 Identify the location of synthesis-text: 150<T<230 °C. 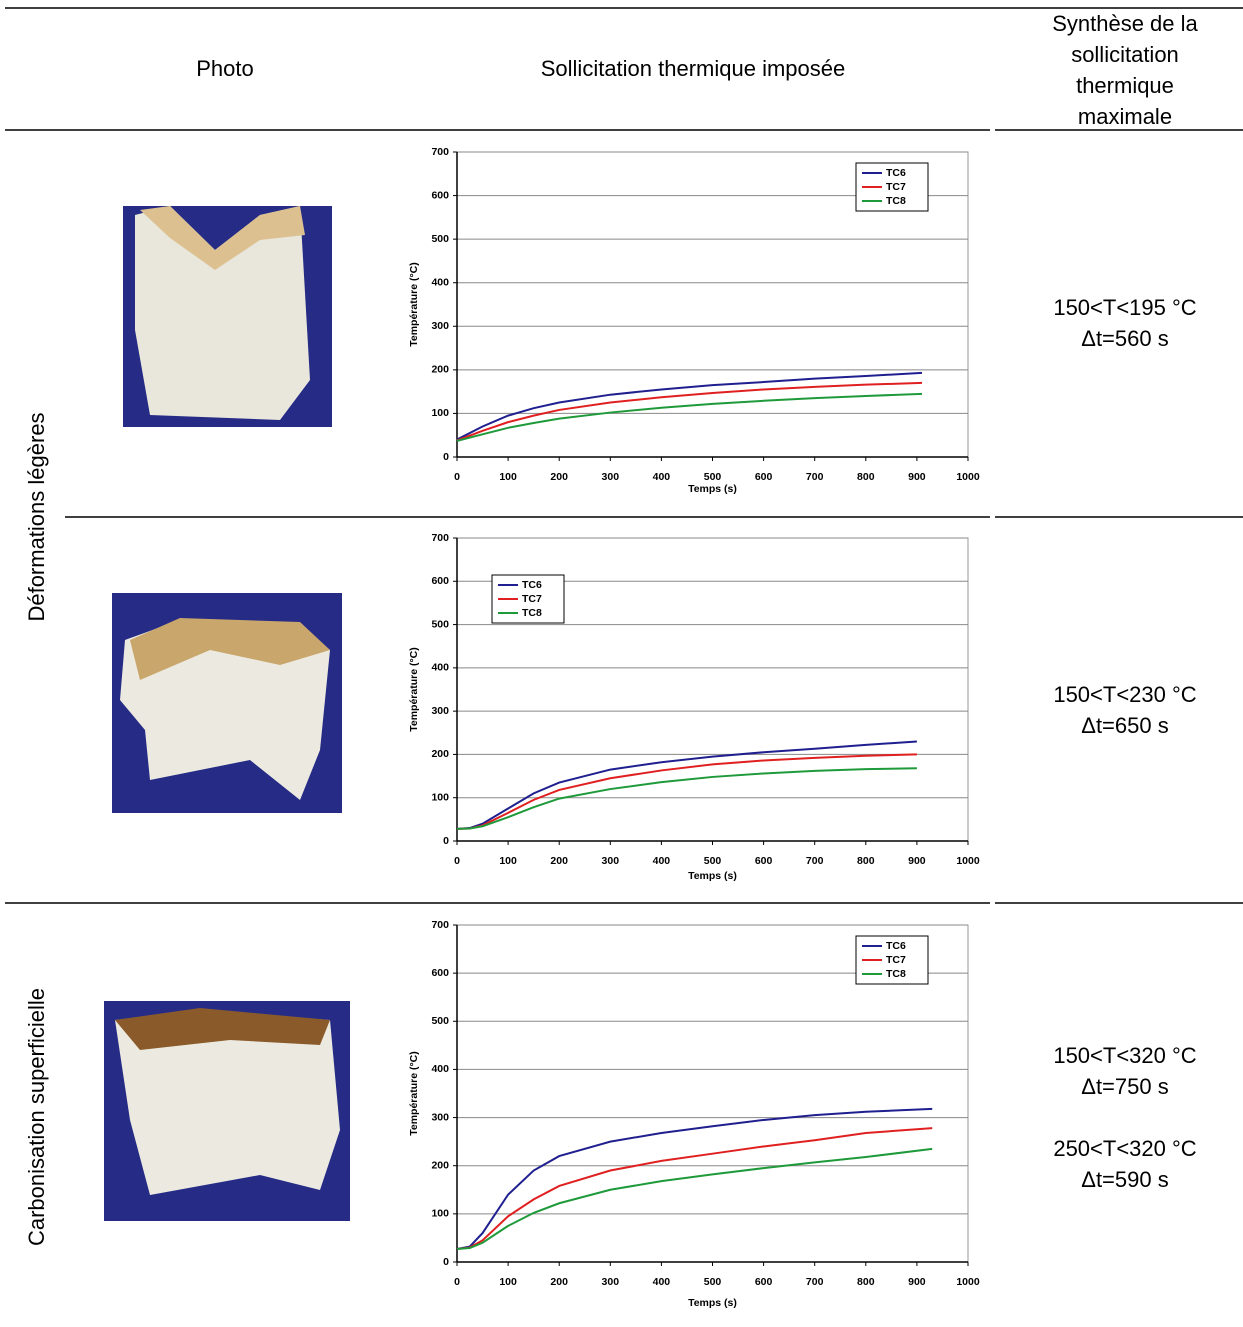
(1124, 694).